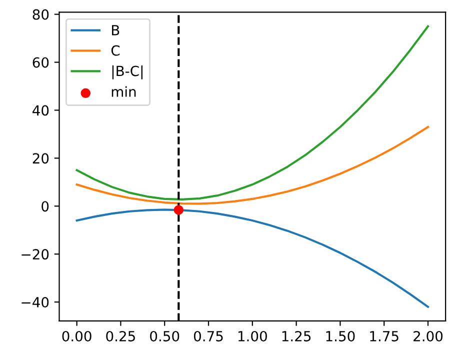 This screenshot has width=474, height=347. Describe the element at coordinates (116, 30) in the screenshot. I see `legend-label: B` at that location.